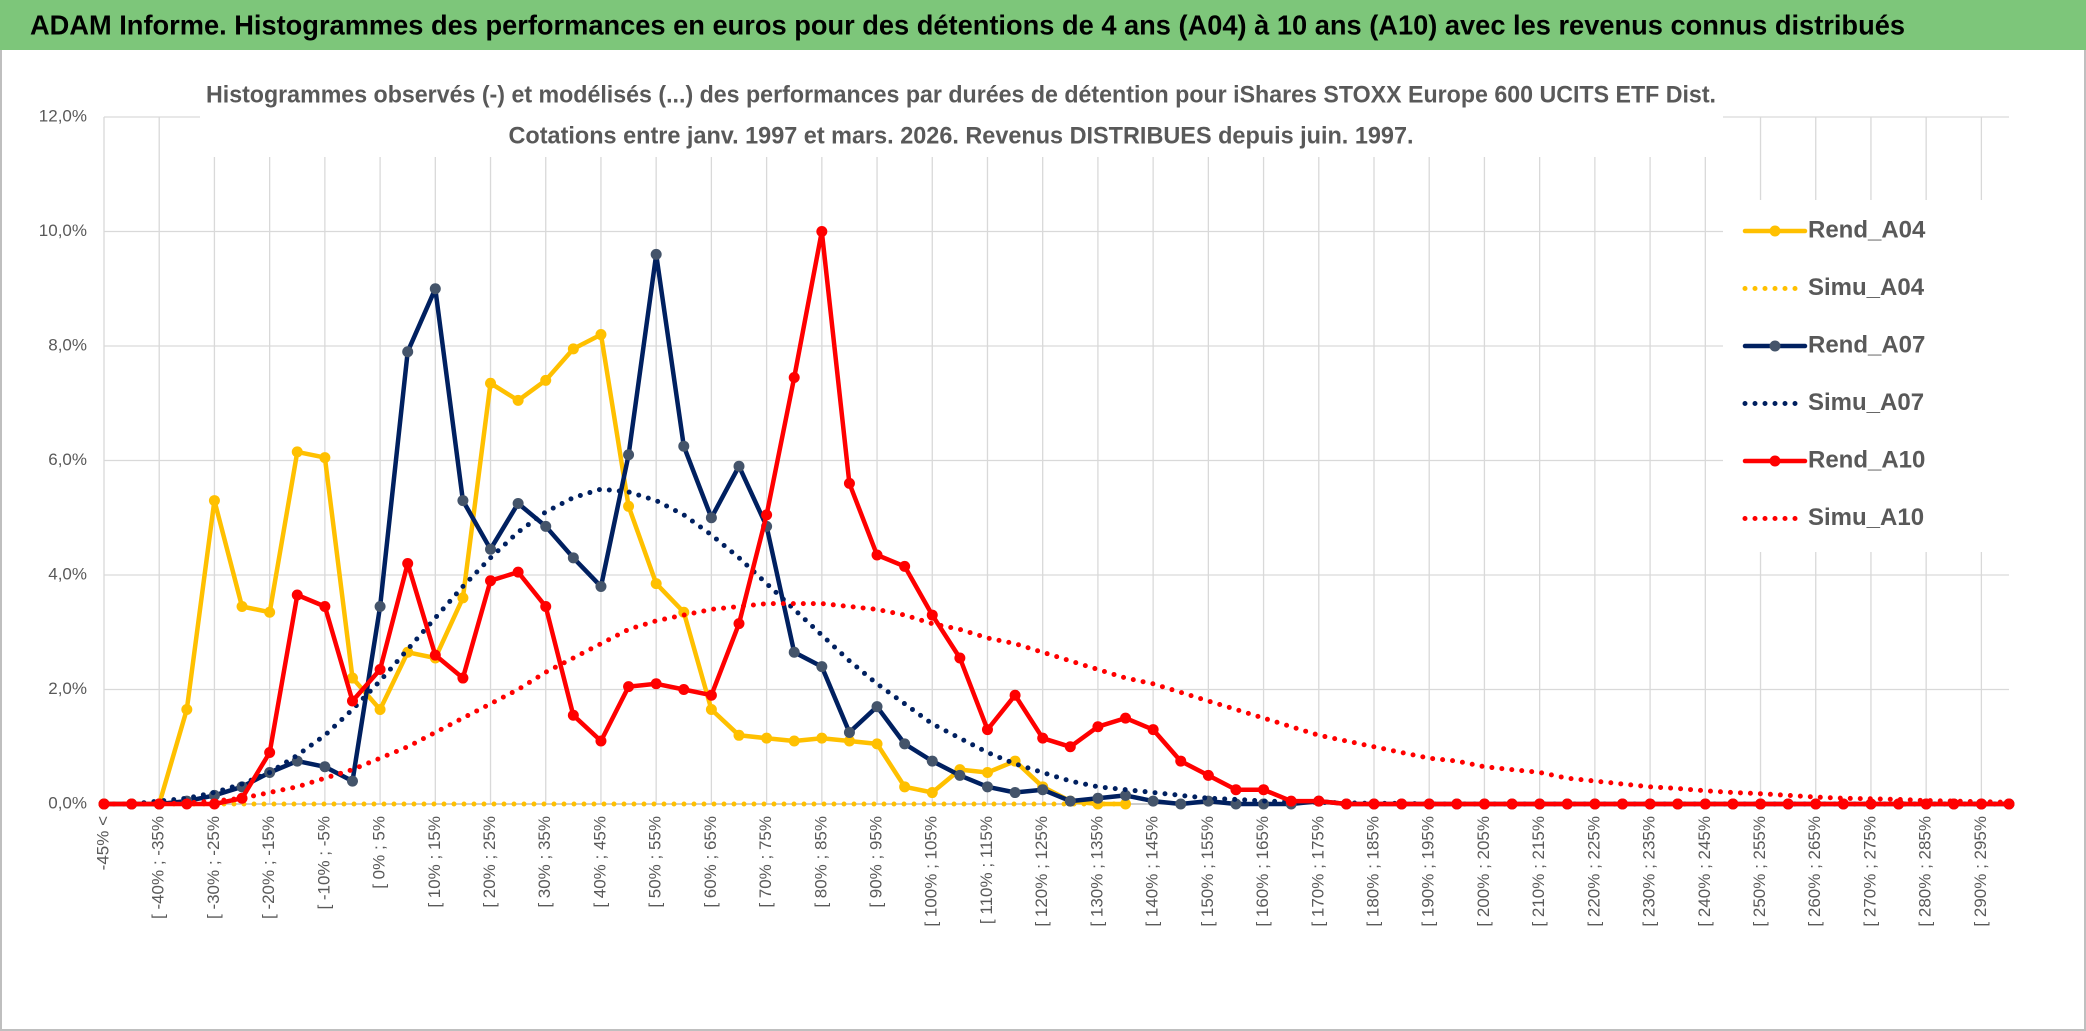  What do you see at coordinates (1262, 871) in the screenshot?
I see `x-tick-label: [ 160% ; 165%` at bounding box center [1262, 871].